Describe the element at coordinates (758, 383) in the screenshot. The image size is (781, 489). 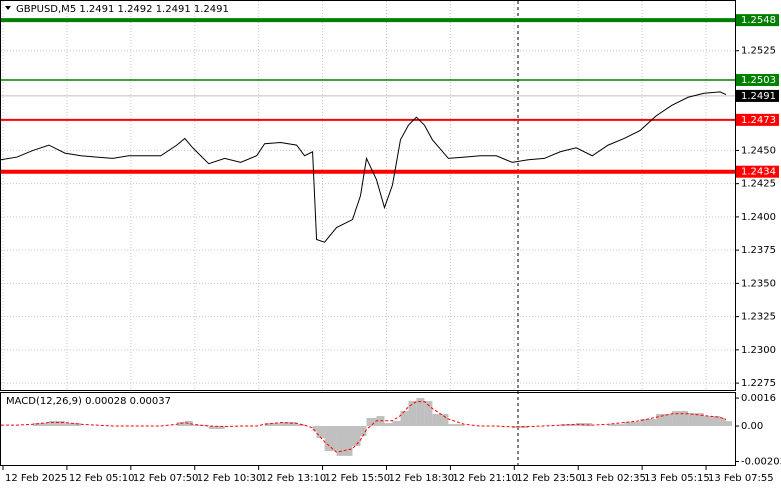
I see `y-tick-label: 1.2275` at that location.